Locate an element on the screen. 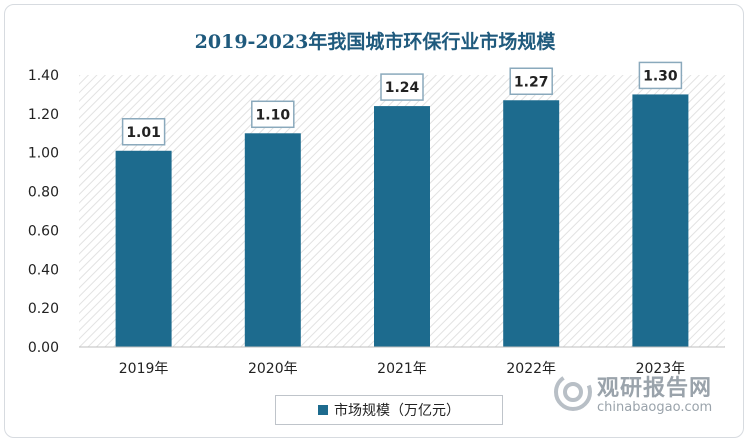 This screenshot has height=443, width=750. y-tick-label: 0.80 is located at coordinates (43, 193).